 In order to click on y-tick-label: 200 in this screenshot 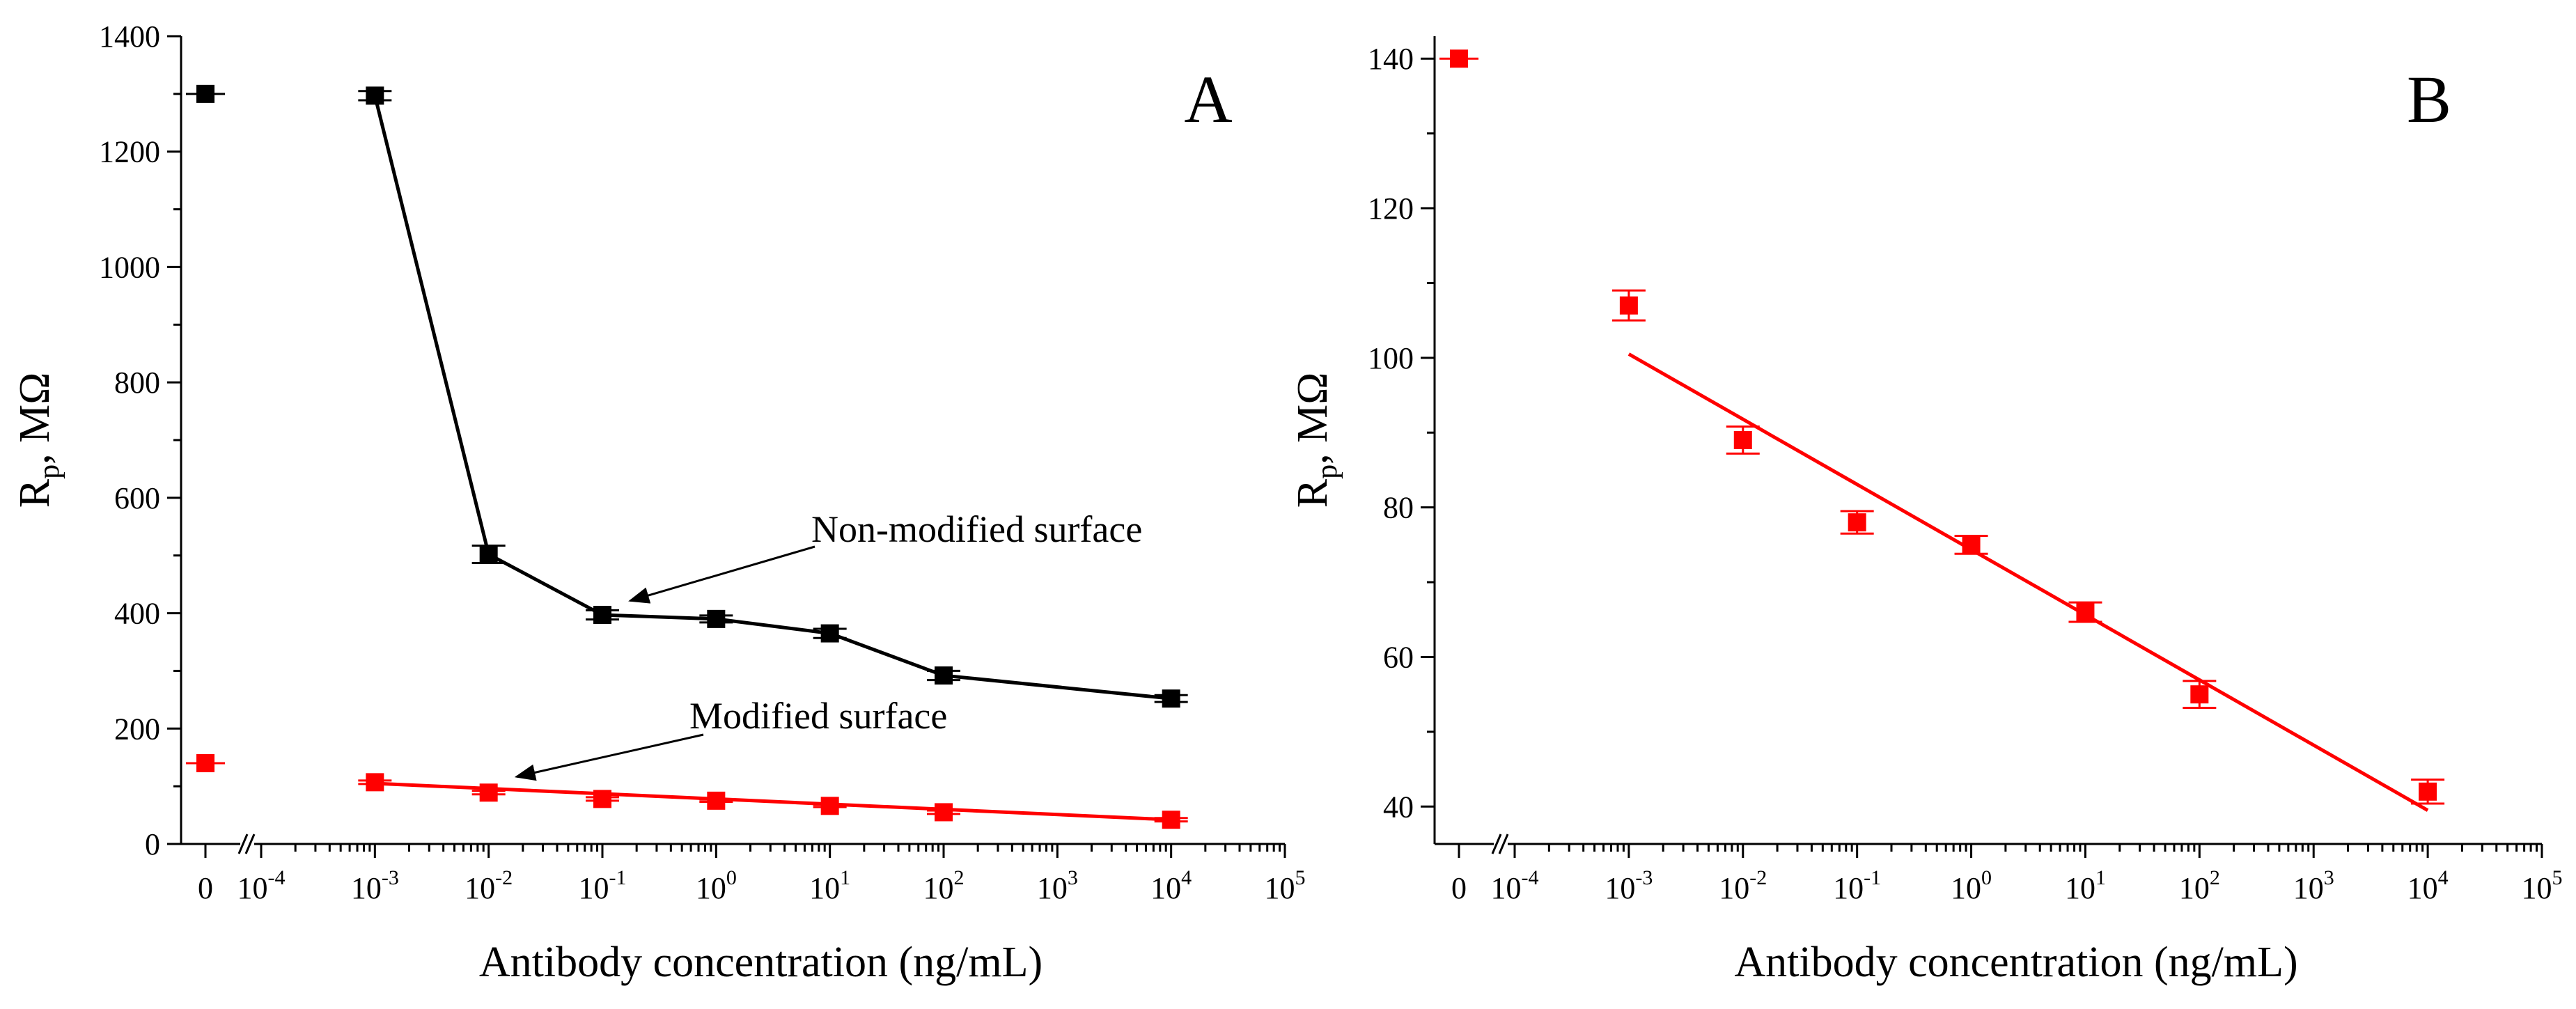, I will do `click(137, 729)`.